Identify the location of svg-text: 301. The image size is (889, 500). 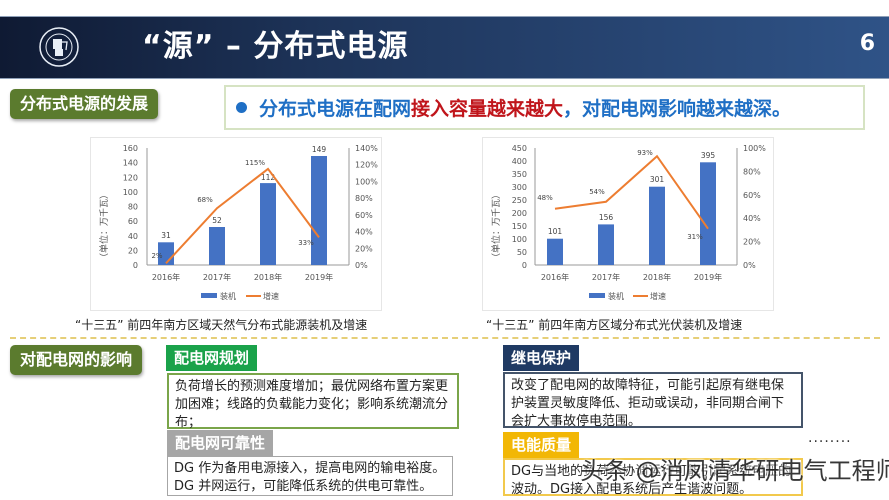
(657, 179).